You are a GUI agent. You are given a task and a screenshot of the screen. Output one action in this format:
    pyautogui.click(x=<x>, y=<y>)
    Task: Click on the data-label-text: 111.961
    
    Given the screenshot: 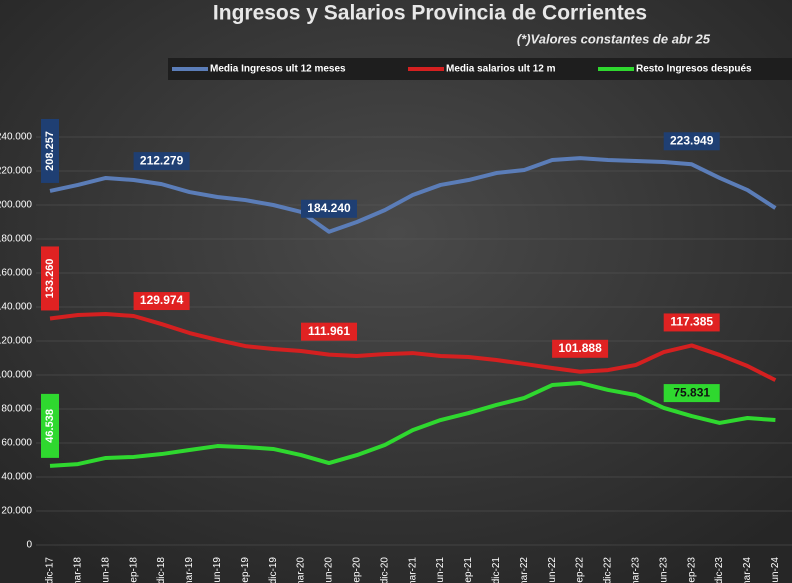 What is the action you would take?
    pyautogui.click(x=329, y=331)
    